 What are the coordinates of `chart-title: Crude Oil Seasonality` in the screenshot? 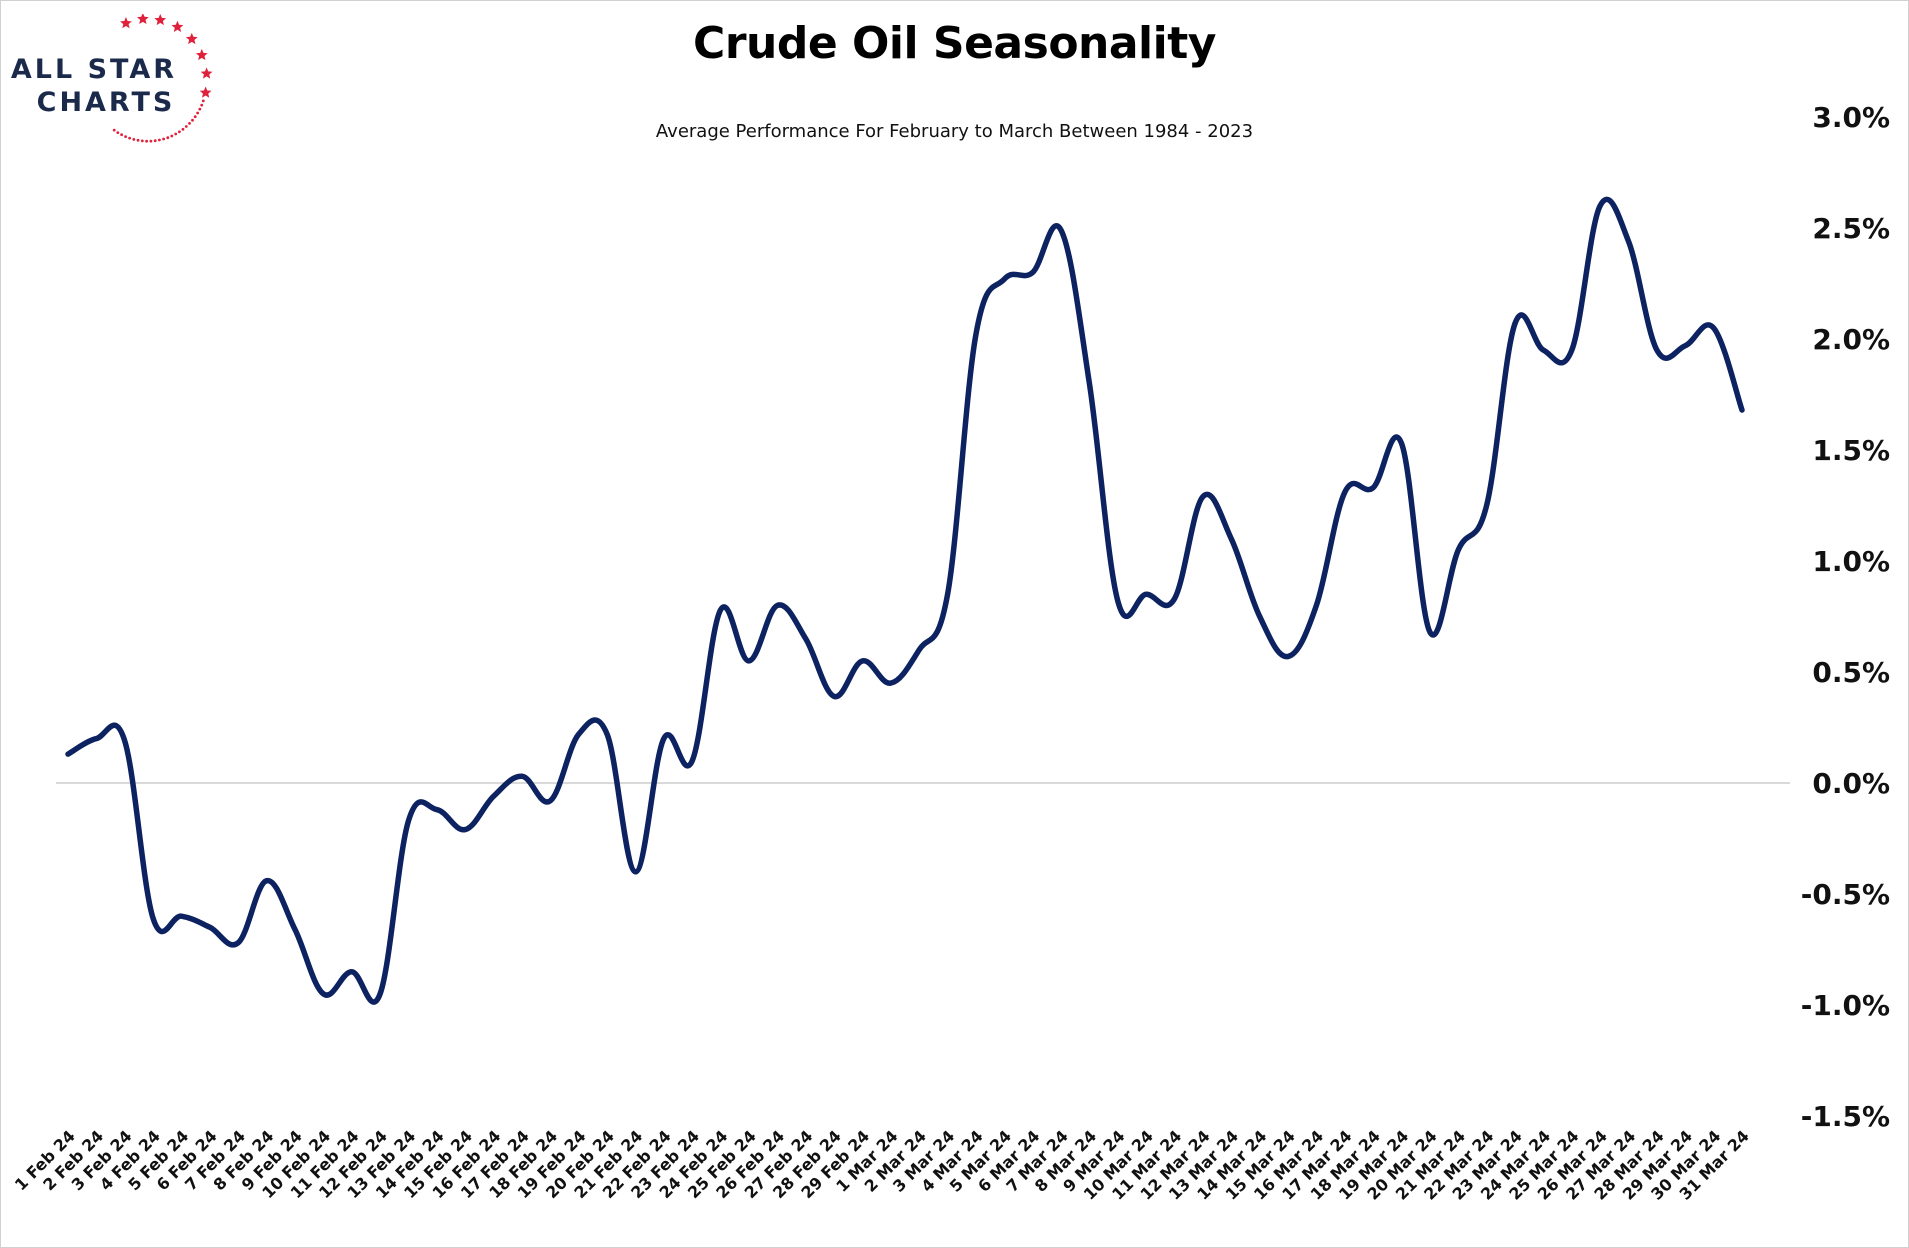 It's located at (954, 43).